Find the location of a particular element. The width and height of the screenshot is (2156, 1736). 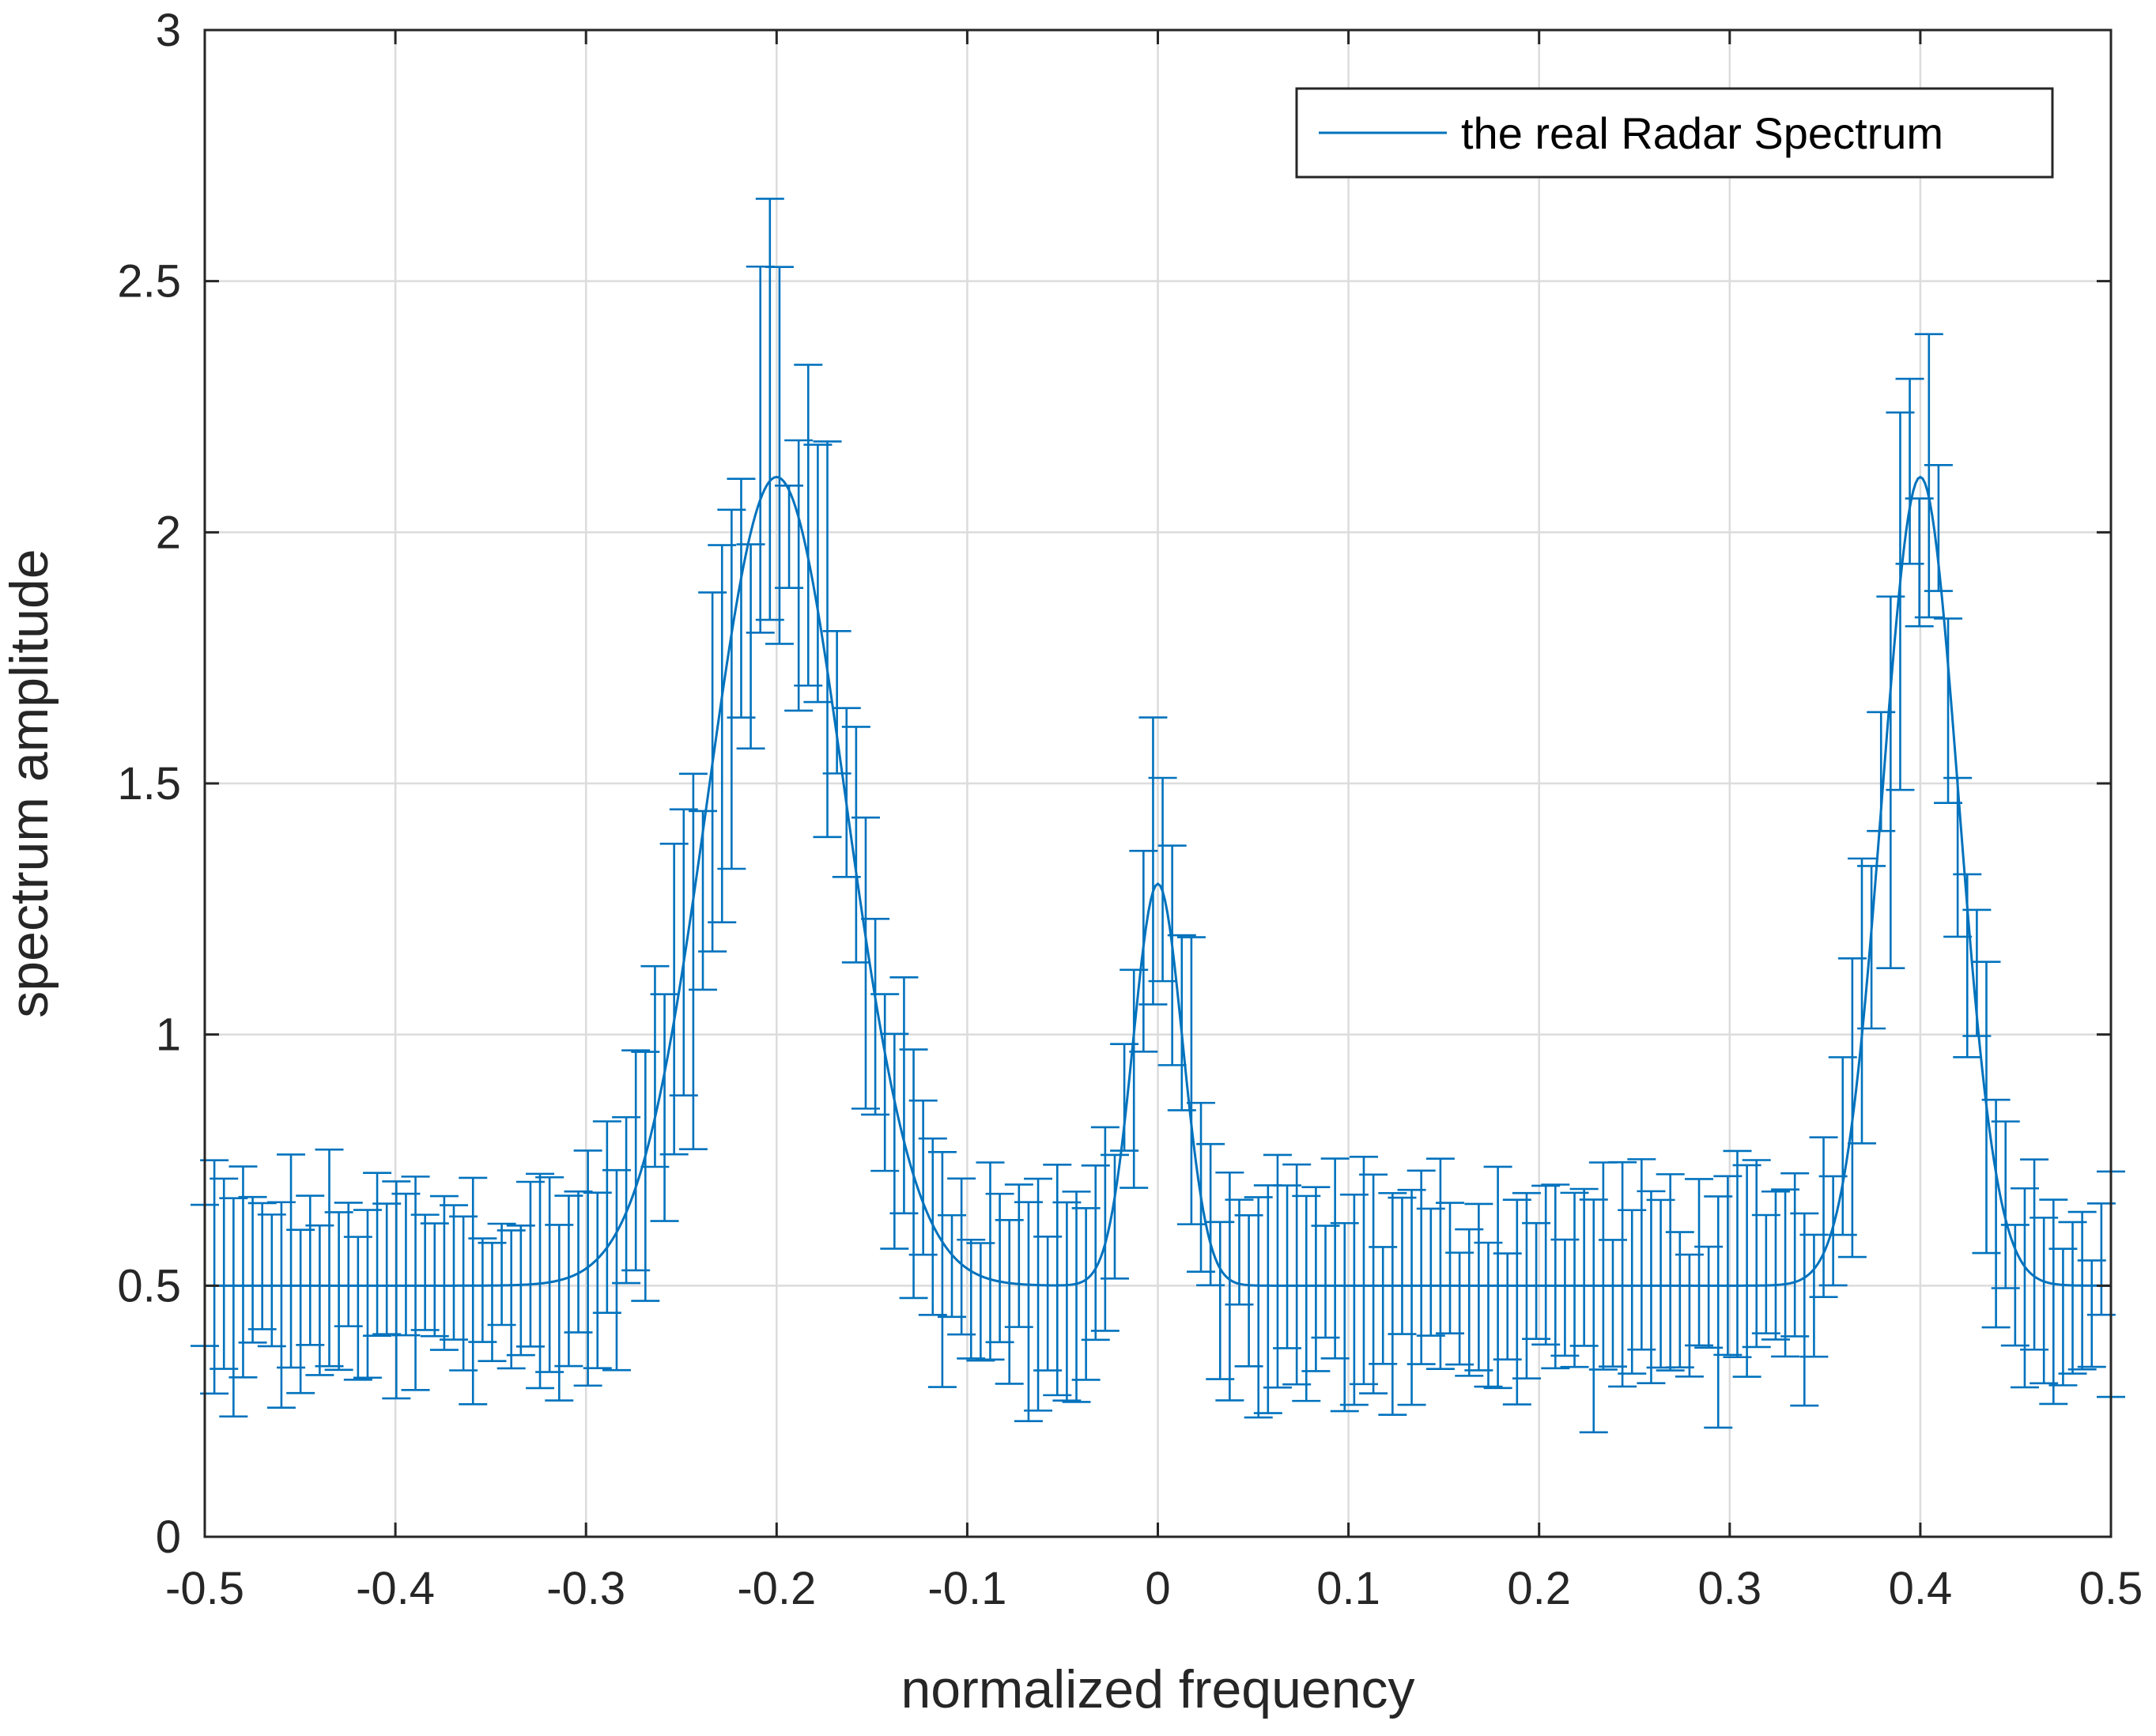

legend-entry: the real Radar Spectrum is located at coordinates (1702, 133).